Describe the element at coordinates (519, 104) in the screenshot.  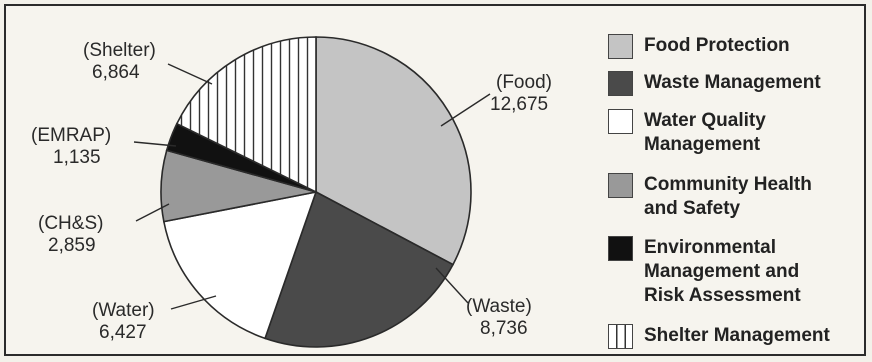
I see `callout-food-value: 12,675` at that location.